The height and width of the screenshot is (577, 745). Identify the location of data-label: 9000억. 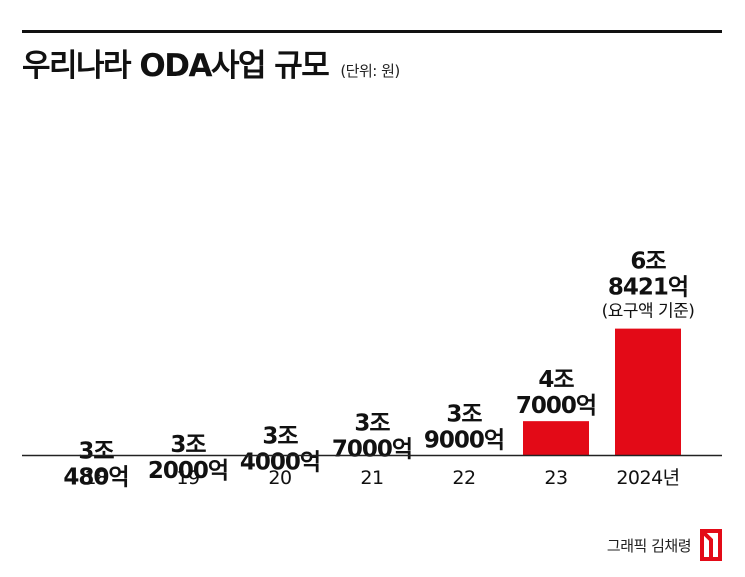
(464, 441).